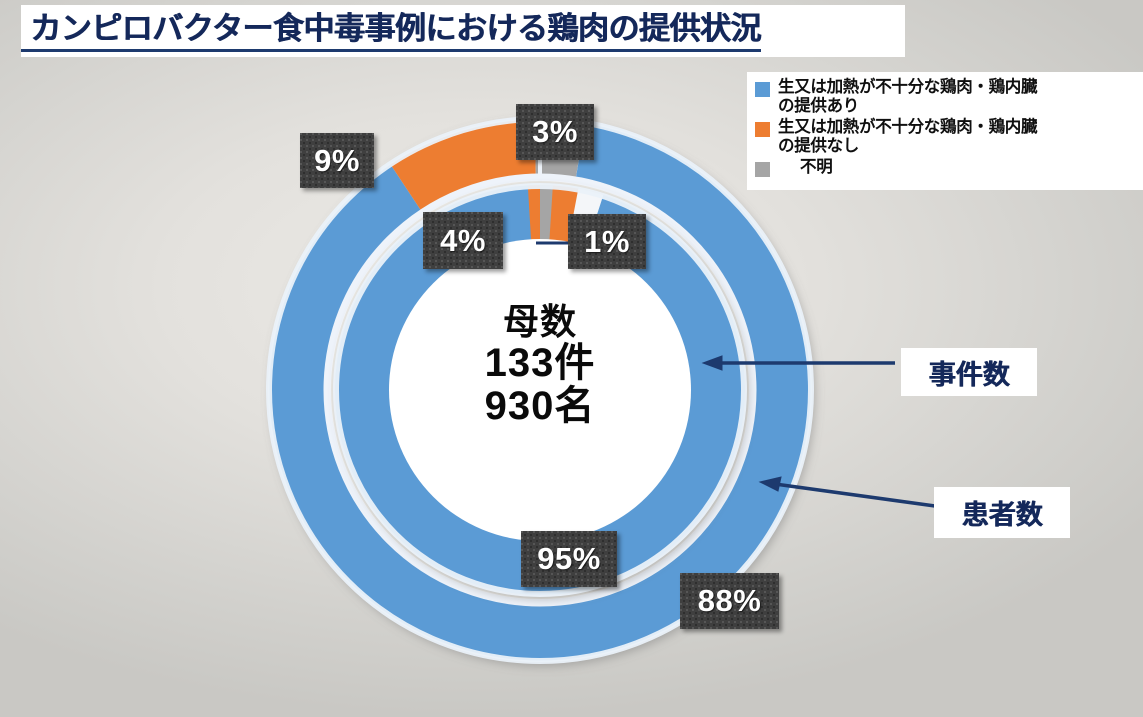  What do you see at coordinates (908, 137) in the screenshot?
I see `legend-item-not-provided-label: 生又は加熱が不十分な鶏肉・鶏内臓 の提供なし` at bounding box center [908, 137].